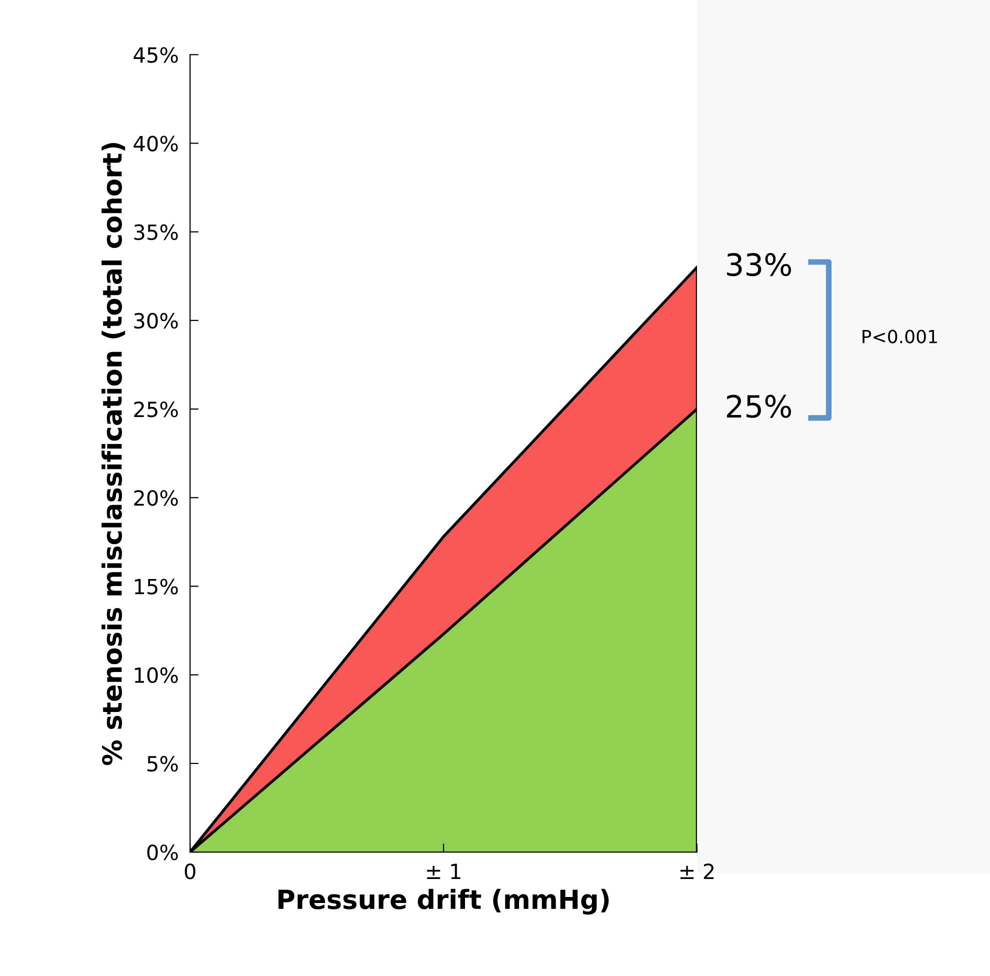 Image resolution: width=990 pixels, height=976 pixels. Describe the element at coordinates (156, 232) in the screenshot. I see `y-tick-label: 35%` at that location.